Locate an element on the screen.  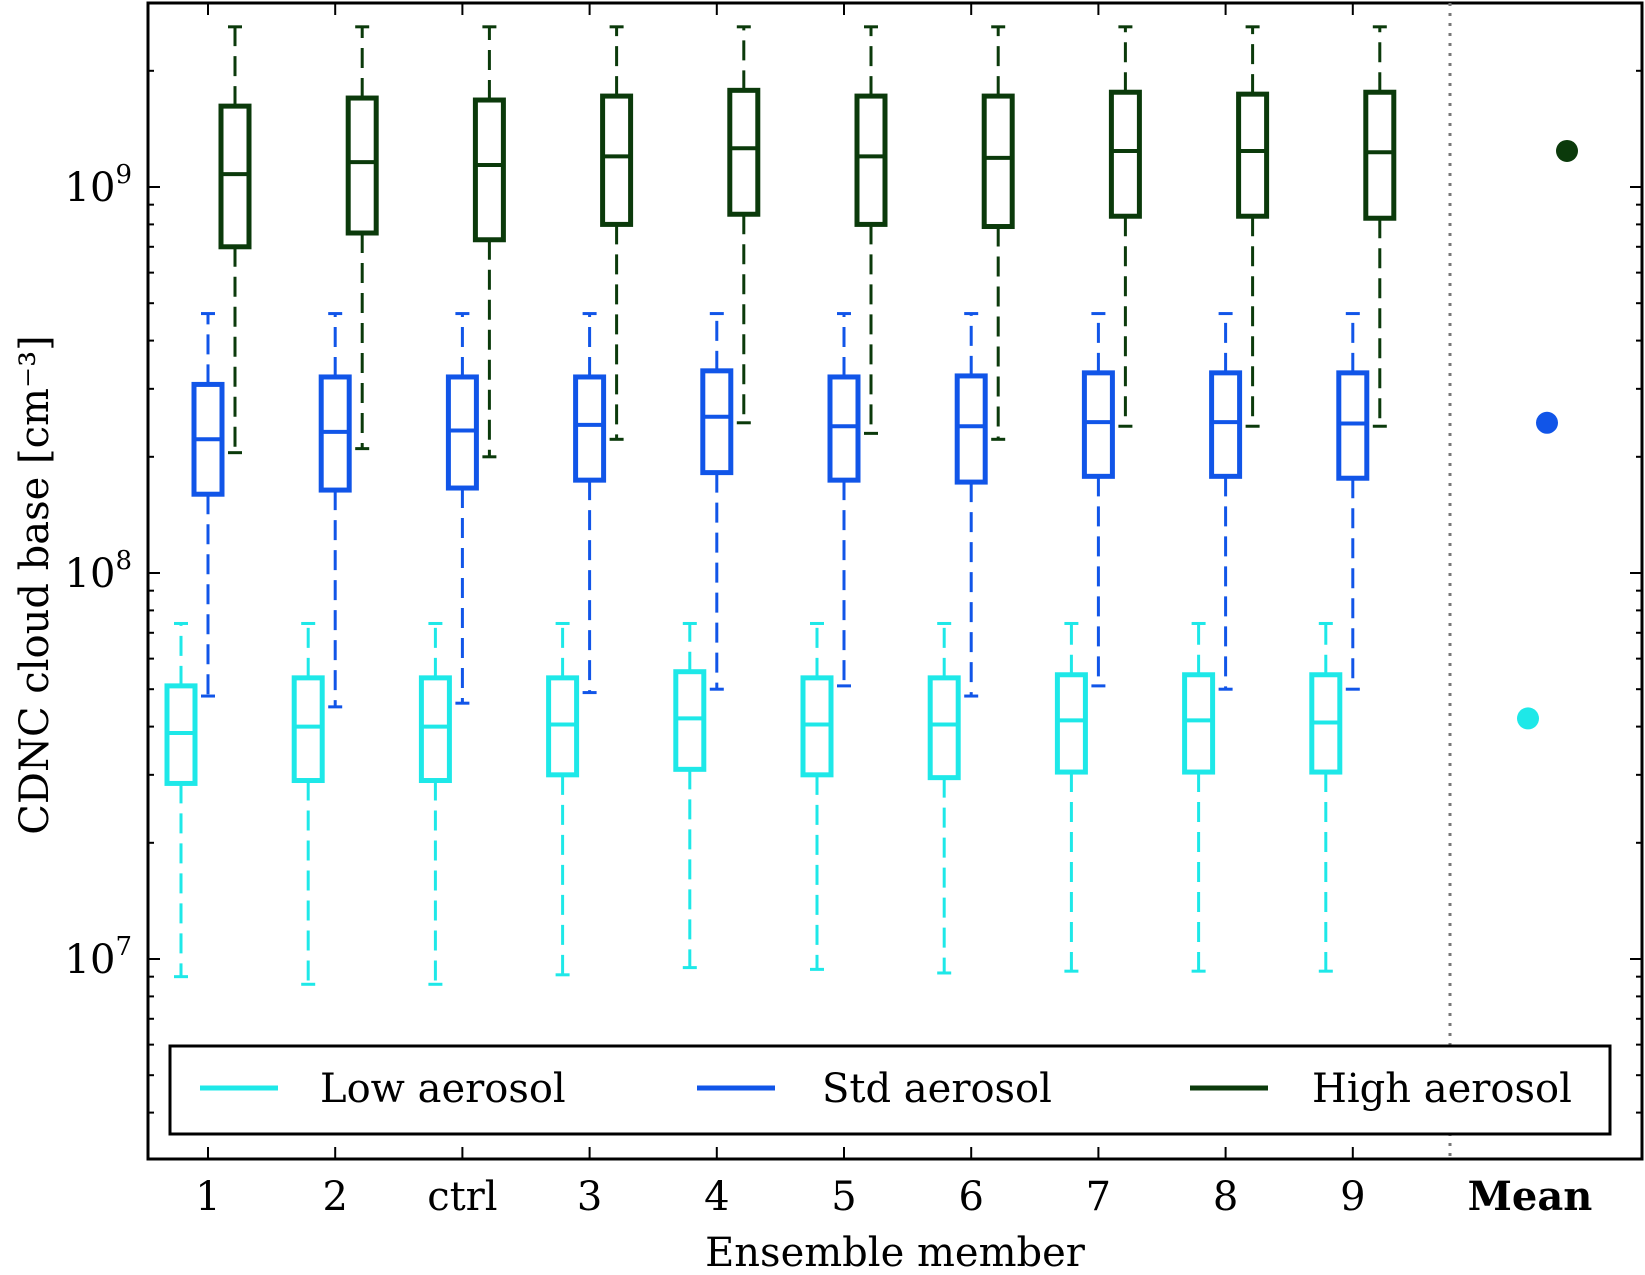
x-tick-label: 8 is located at coordinates (1225, 1197).